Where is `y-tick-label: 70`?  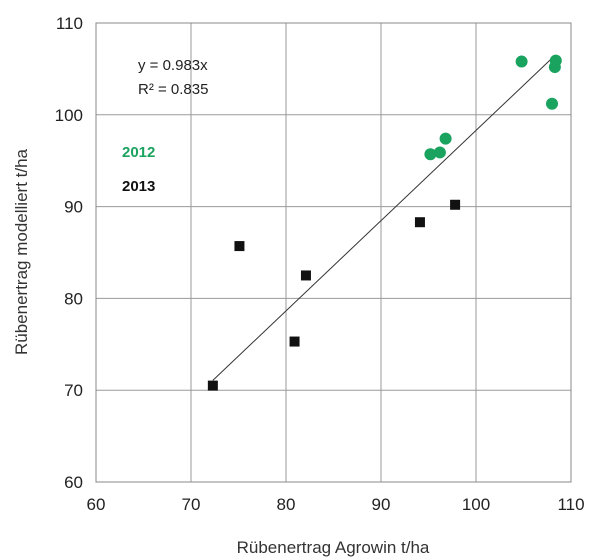 y-tick-label: 70 is located at coordinates (73, 390).